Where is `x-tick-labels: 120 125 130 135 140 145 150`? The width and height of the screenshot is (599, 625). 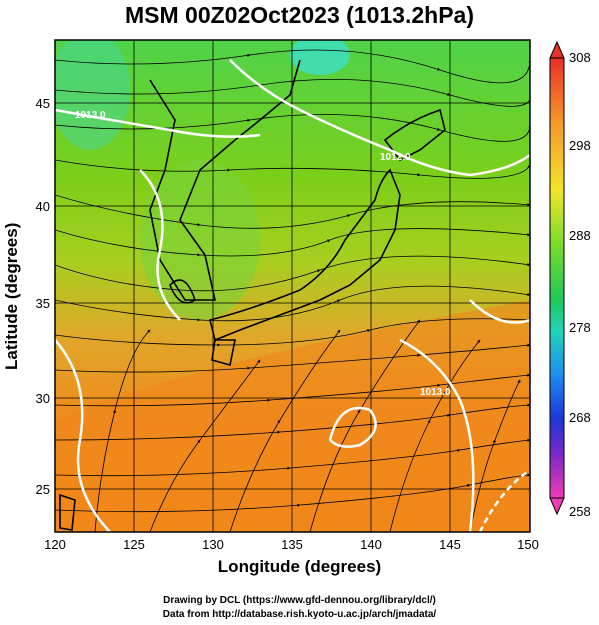 x-tick-labels: 120 125 130 135 140 145 150 is located at coordinates (291, 544).